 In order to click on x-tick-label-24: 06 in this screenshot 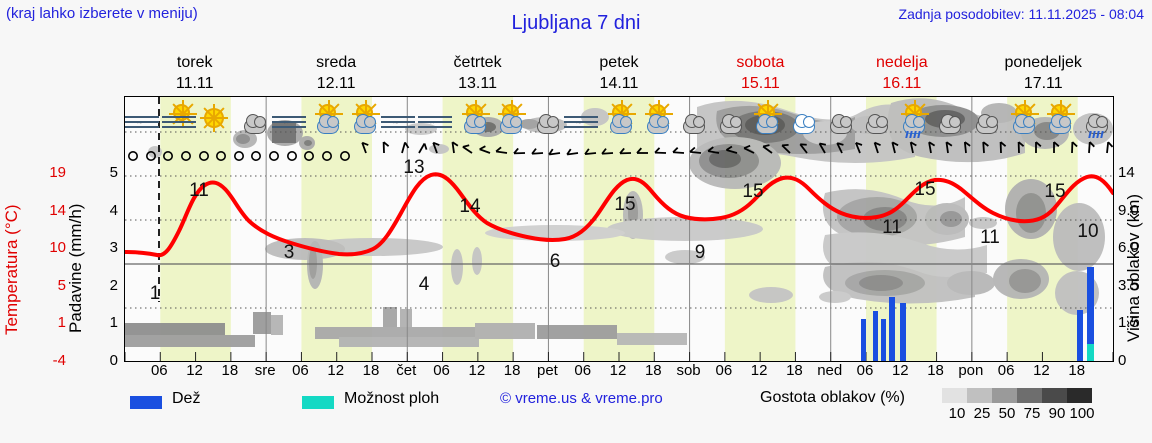, I will do `click(1006, 370)`.